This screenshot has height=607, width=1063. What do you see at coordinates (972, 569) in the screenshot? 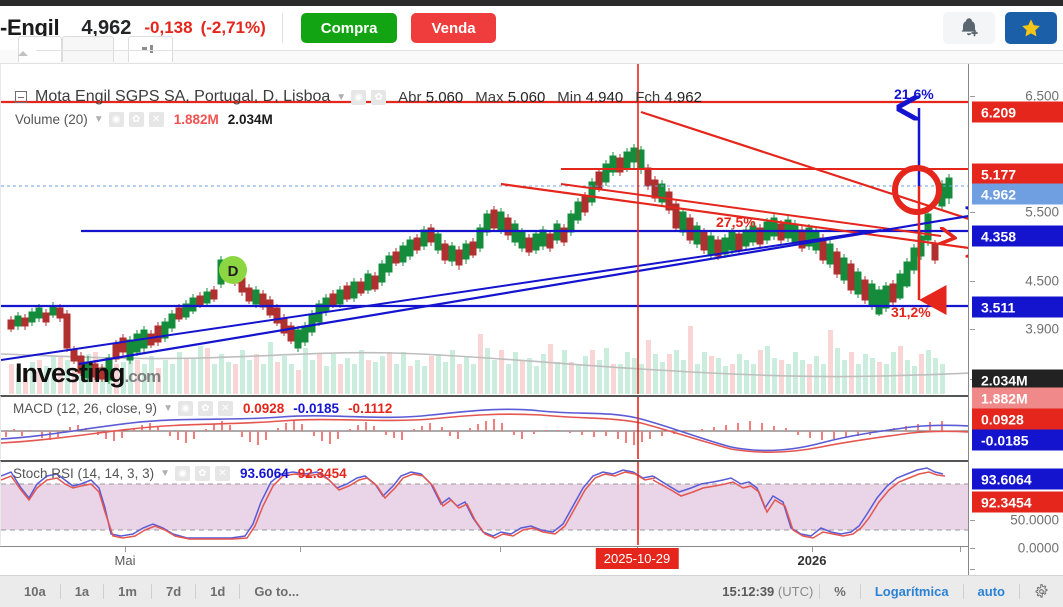
I see `stoch-tick-bottom` at bounding box center [972, 569].